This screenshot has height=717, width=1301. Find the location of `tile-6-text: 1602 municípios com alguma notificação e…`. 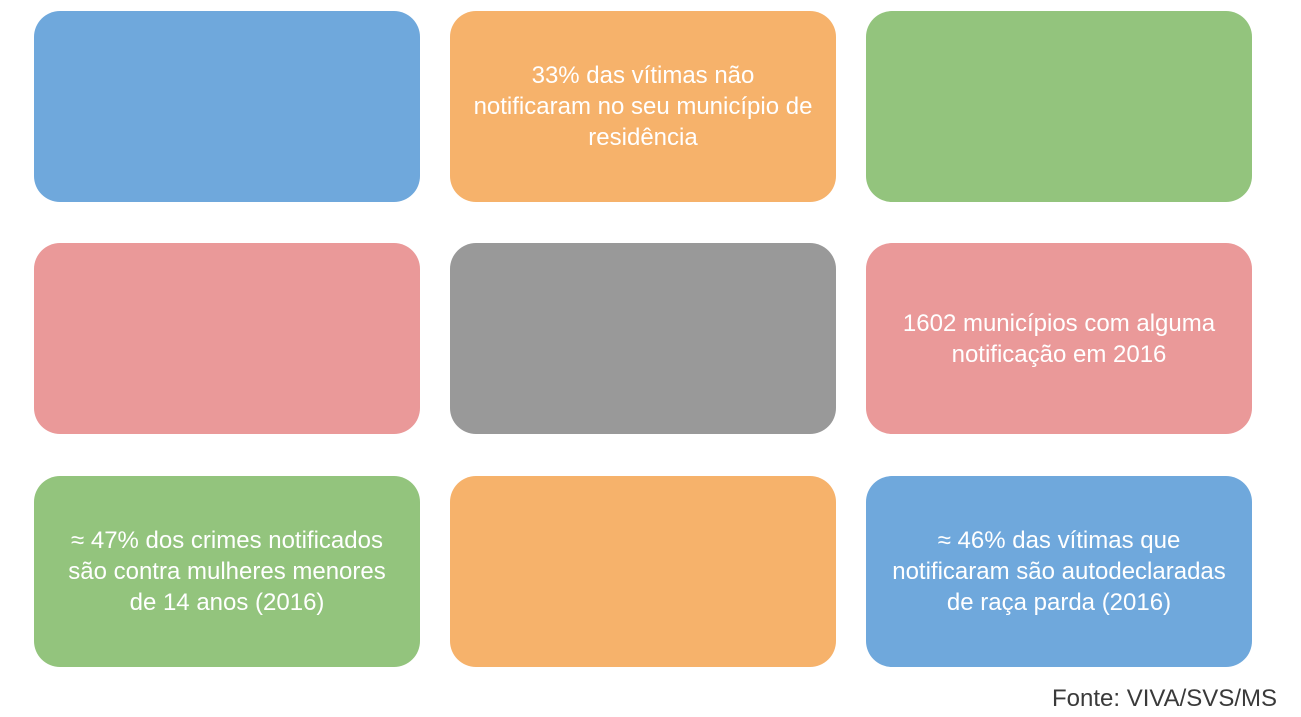

tile-6-text: 1602 municípios com alguma notificação e… is located at coordinates (1059, 338).